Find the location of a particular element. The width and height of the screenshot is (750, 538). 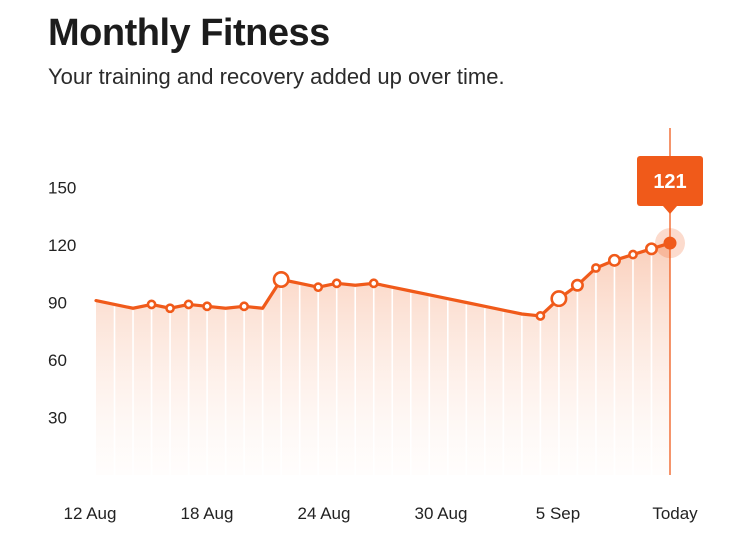

y-tick-label: 90 is located at coordinates (57, 303).